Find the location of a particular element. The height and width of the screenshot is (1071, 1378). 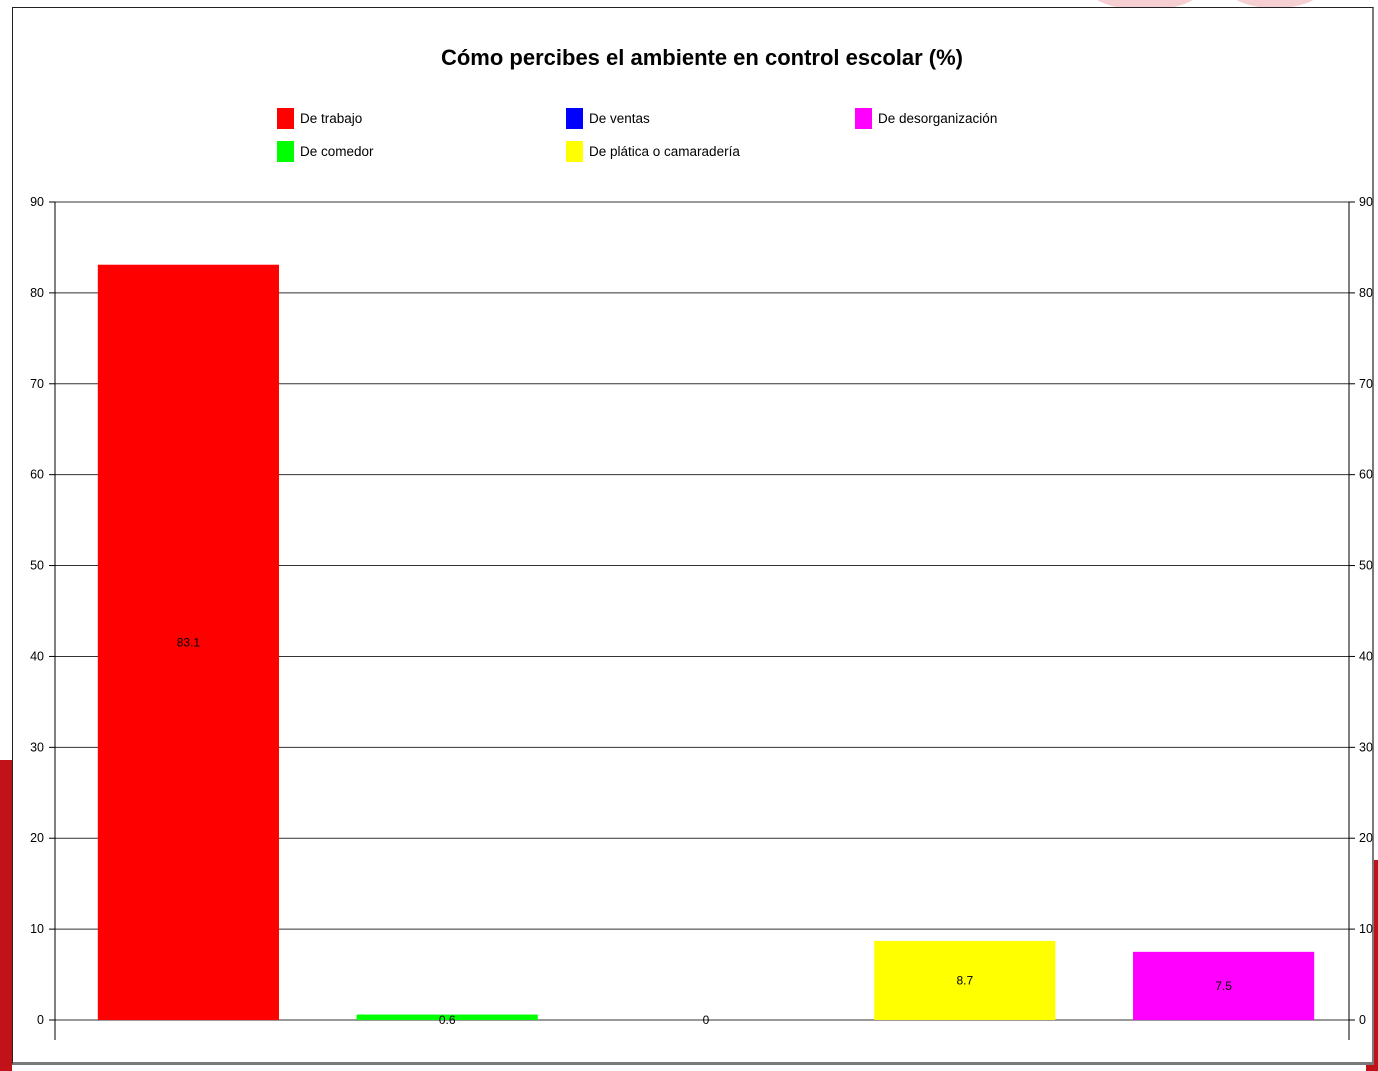

y-tick-label-right: 60 is located at coordinates (1366, 475).